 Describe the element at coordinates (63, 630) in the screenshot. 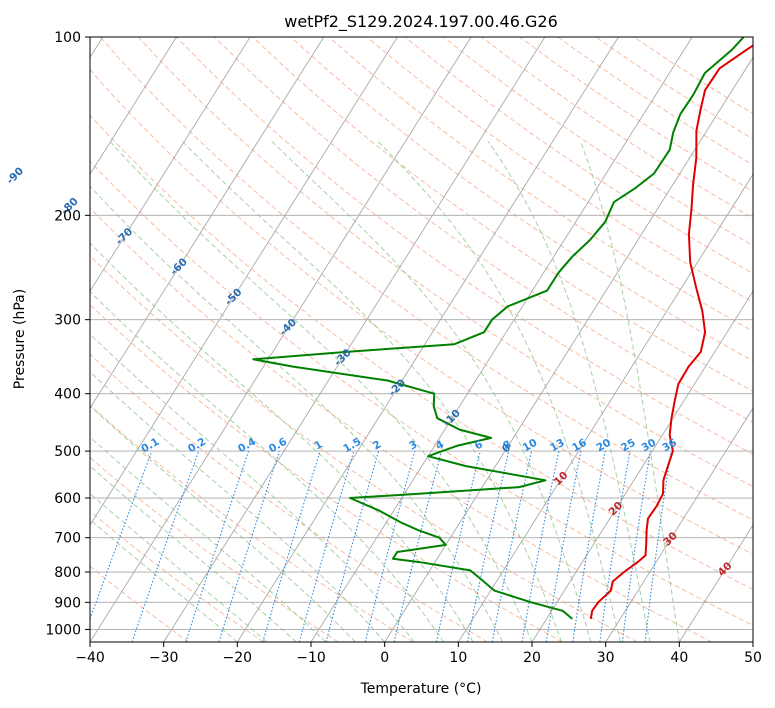

I see `y-tick-label: 1000` at that location.